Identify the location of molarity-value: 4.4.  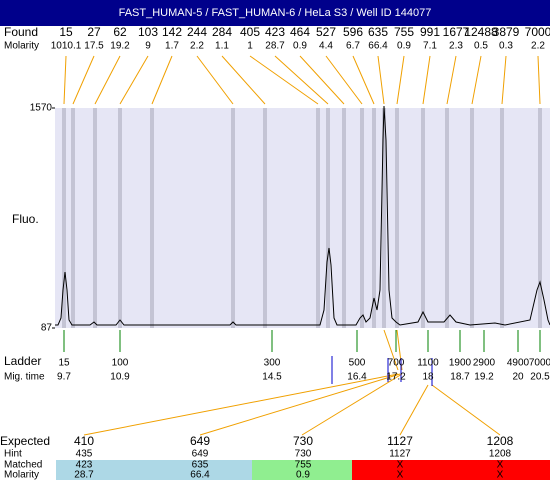
(326, 46).